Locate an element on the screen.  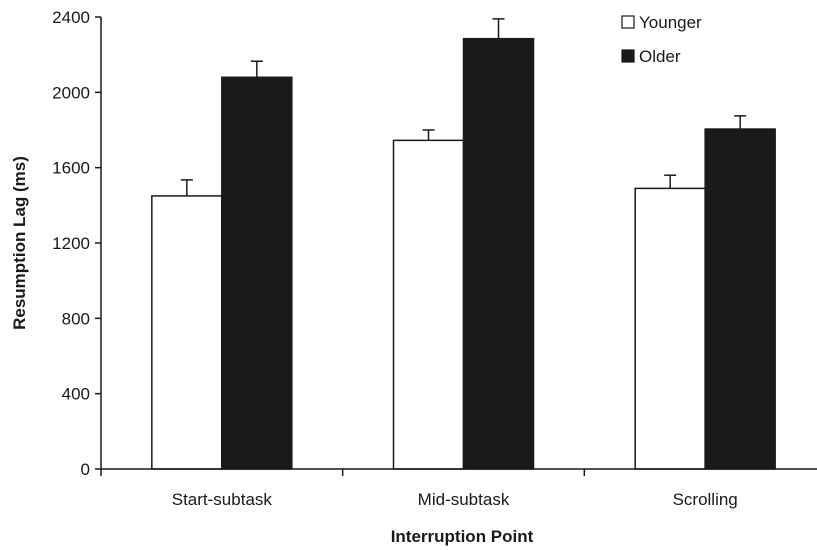
legend-label-younger: Younger is located at coordinates (670, 22).